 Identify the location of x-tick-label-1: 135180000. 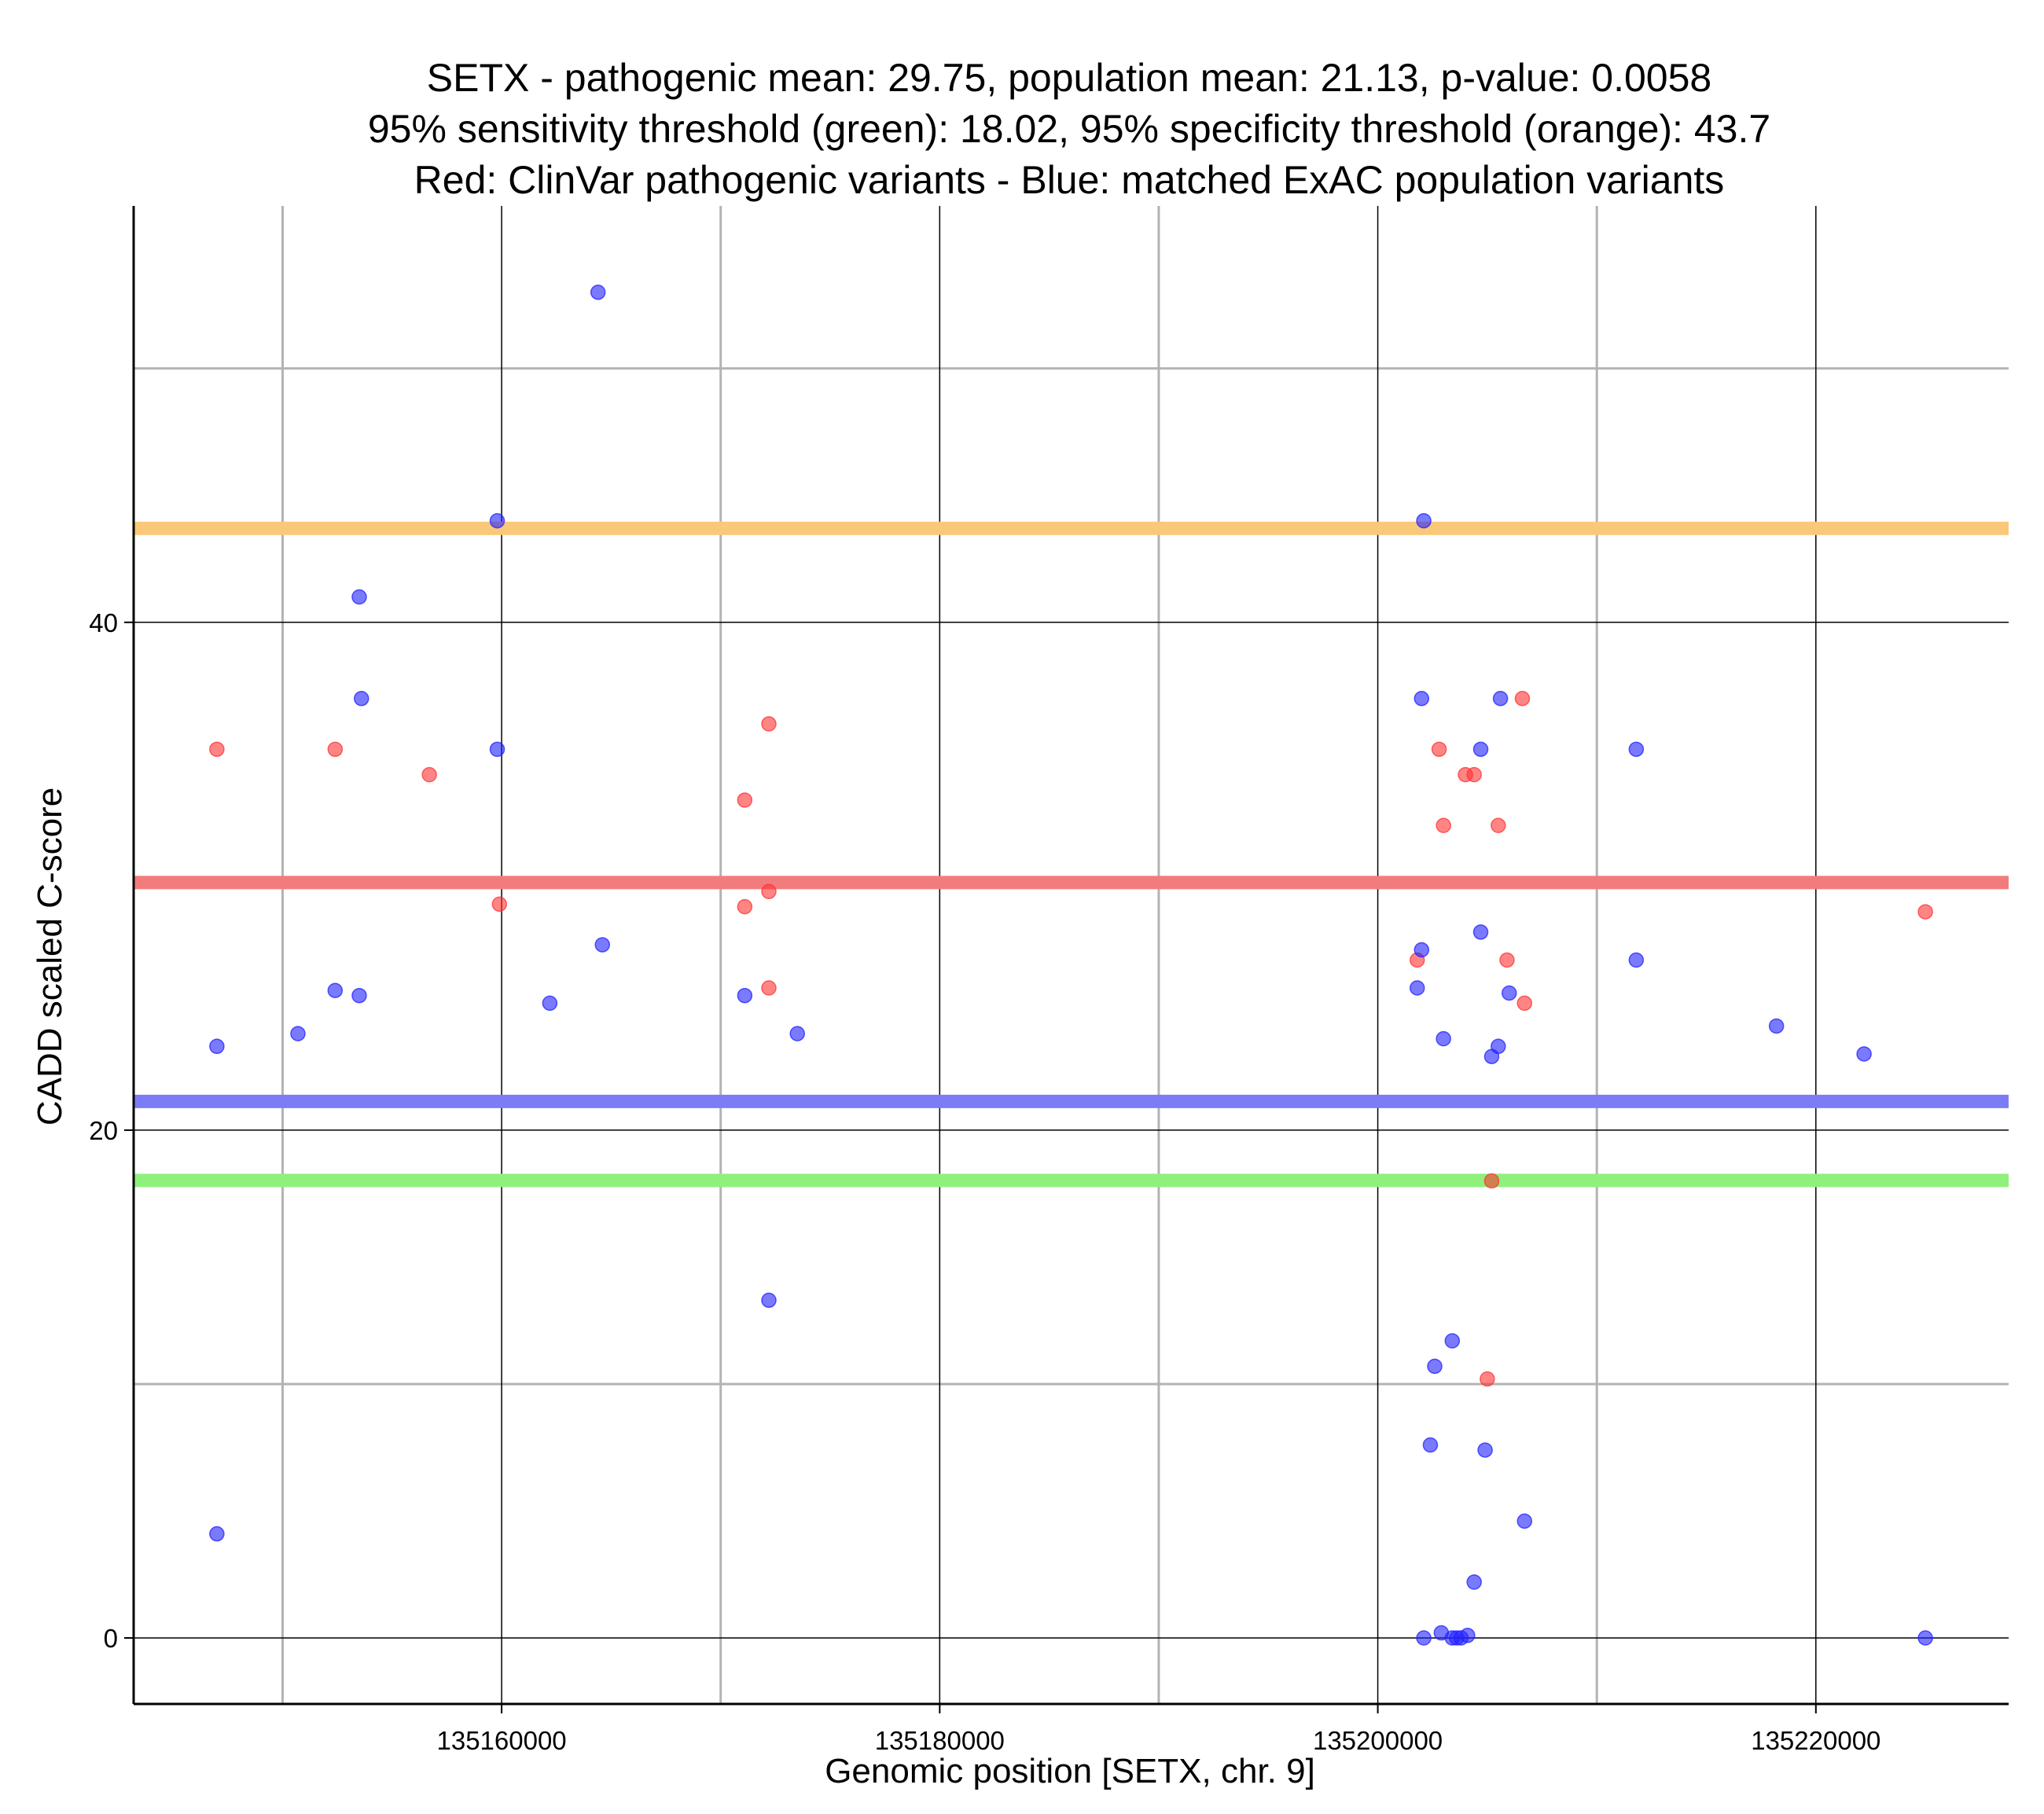
(940, 1740).